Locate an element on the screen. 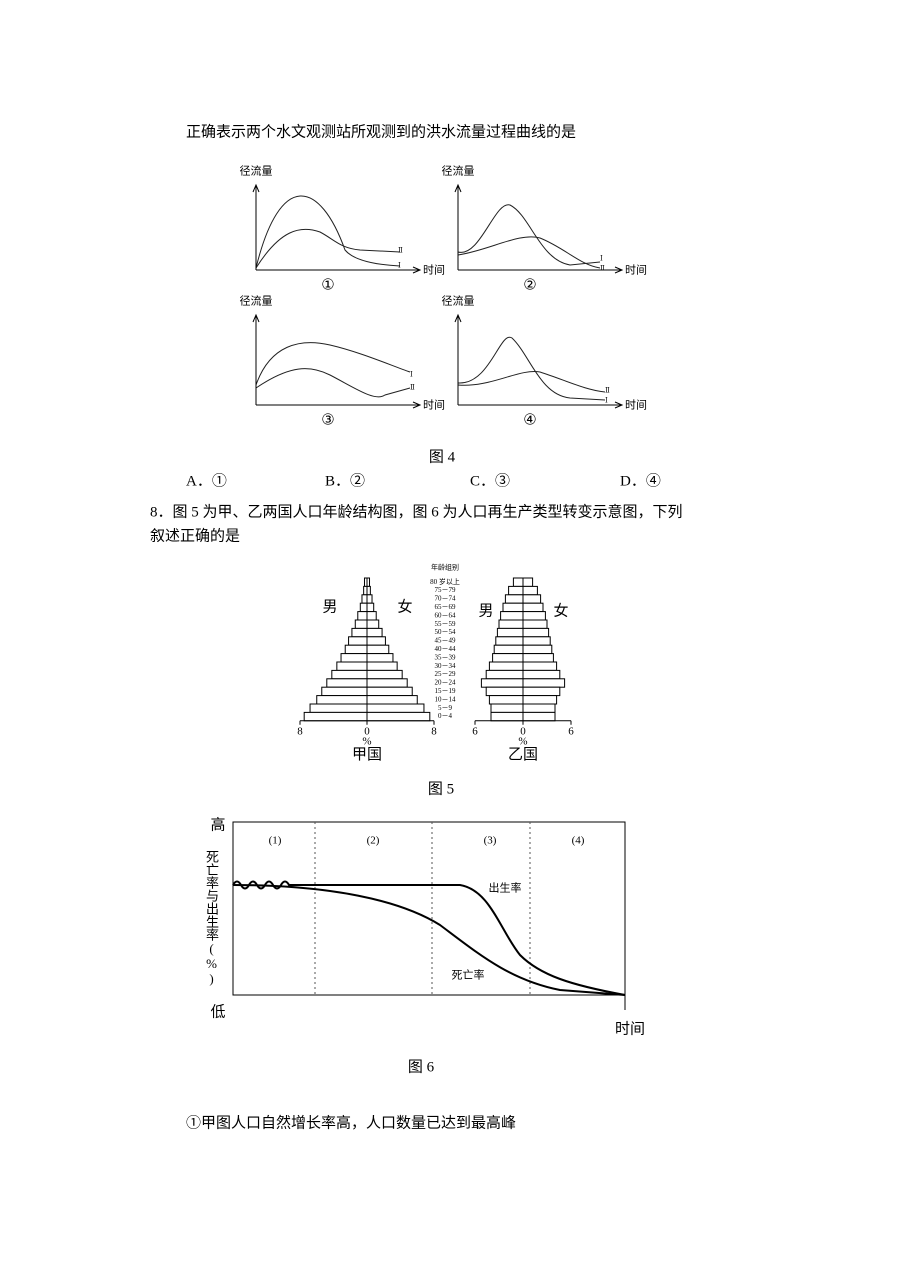  figure-caption: 图 4 is located at coordinates (442, 456).